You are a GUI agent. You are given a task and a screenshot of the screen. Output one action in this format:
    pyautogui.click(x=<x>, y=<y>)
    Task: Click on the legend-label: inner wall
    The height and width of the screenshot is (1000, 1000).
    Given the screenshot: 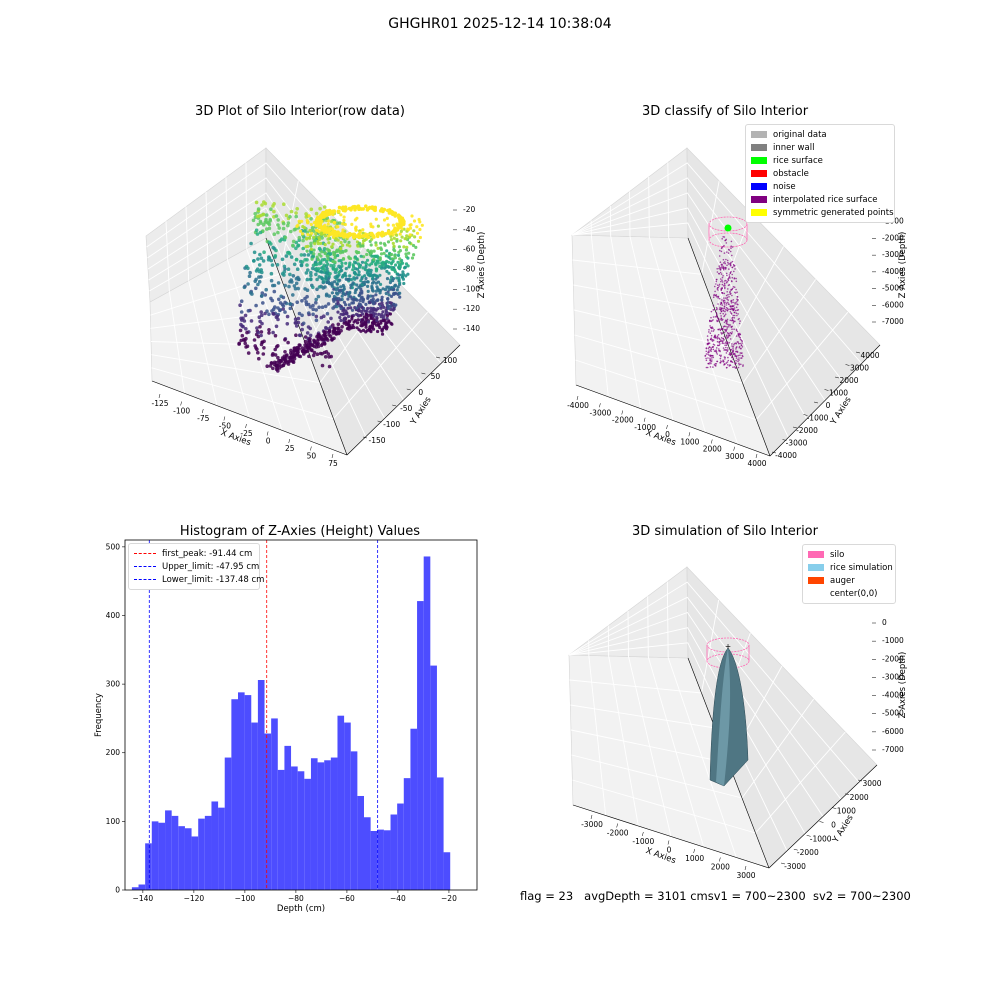 What is the action you would take?
    pyautogui.click(x=794, y=147)
    